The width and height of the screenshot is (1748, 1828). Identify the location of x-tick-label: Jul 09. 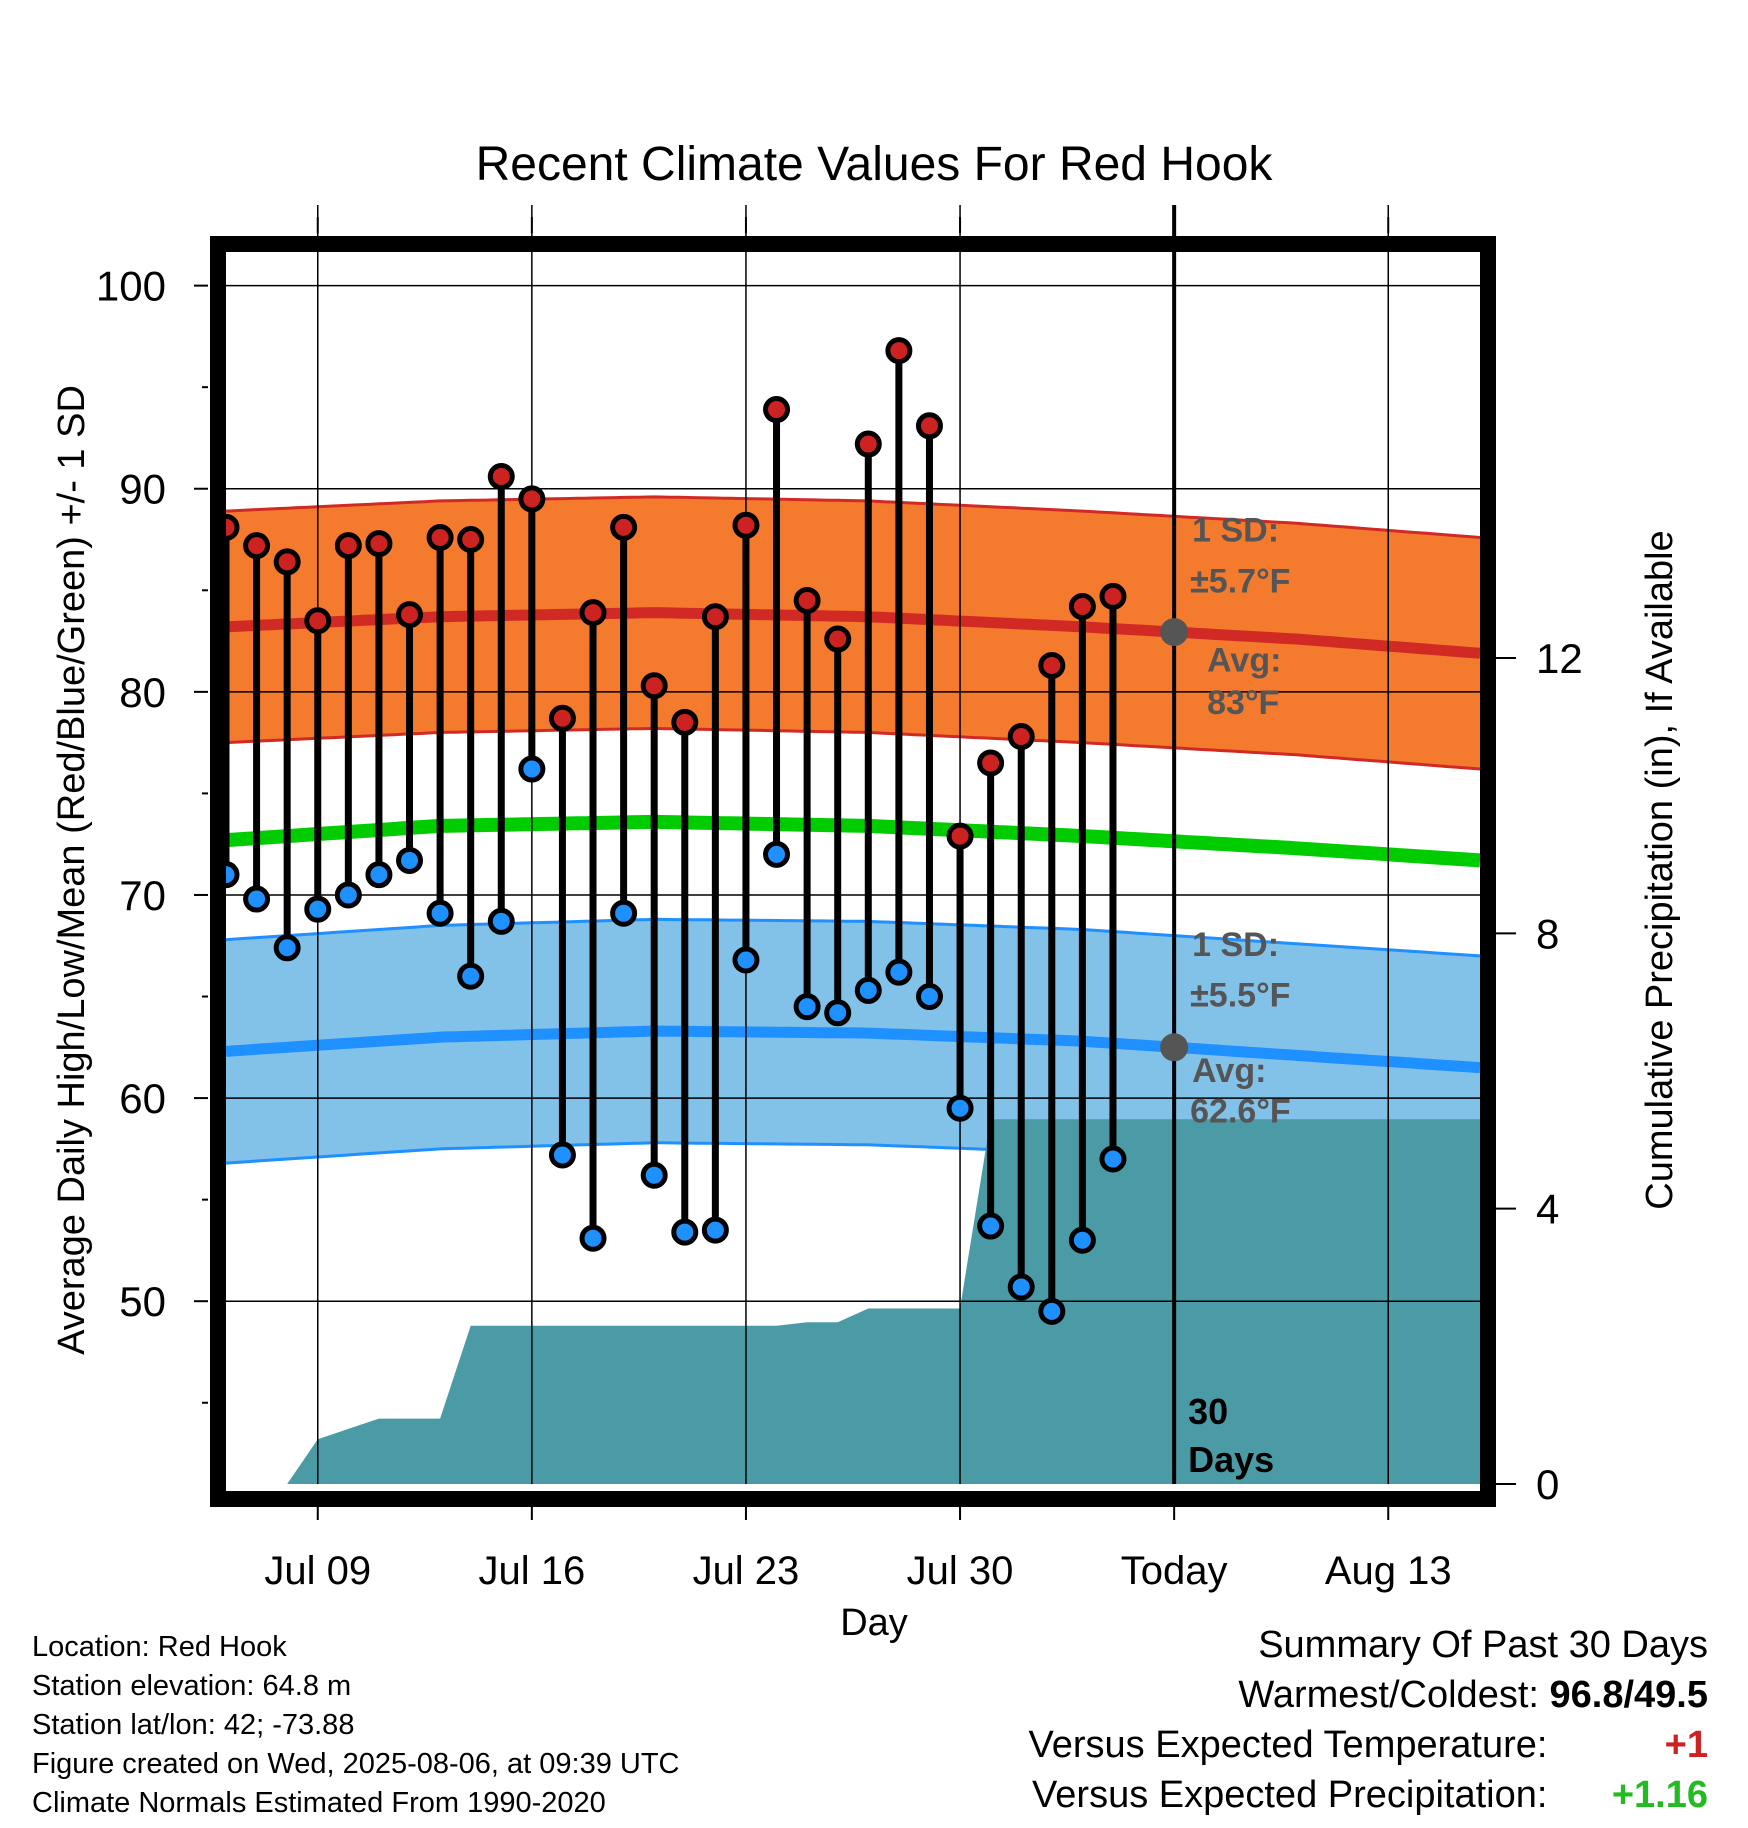
(317, 1571).